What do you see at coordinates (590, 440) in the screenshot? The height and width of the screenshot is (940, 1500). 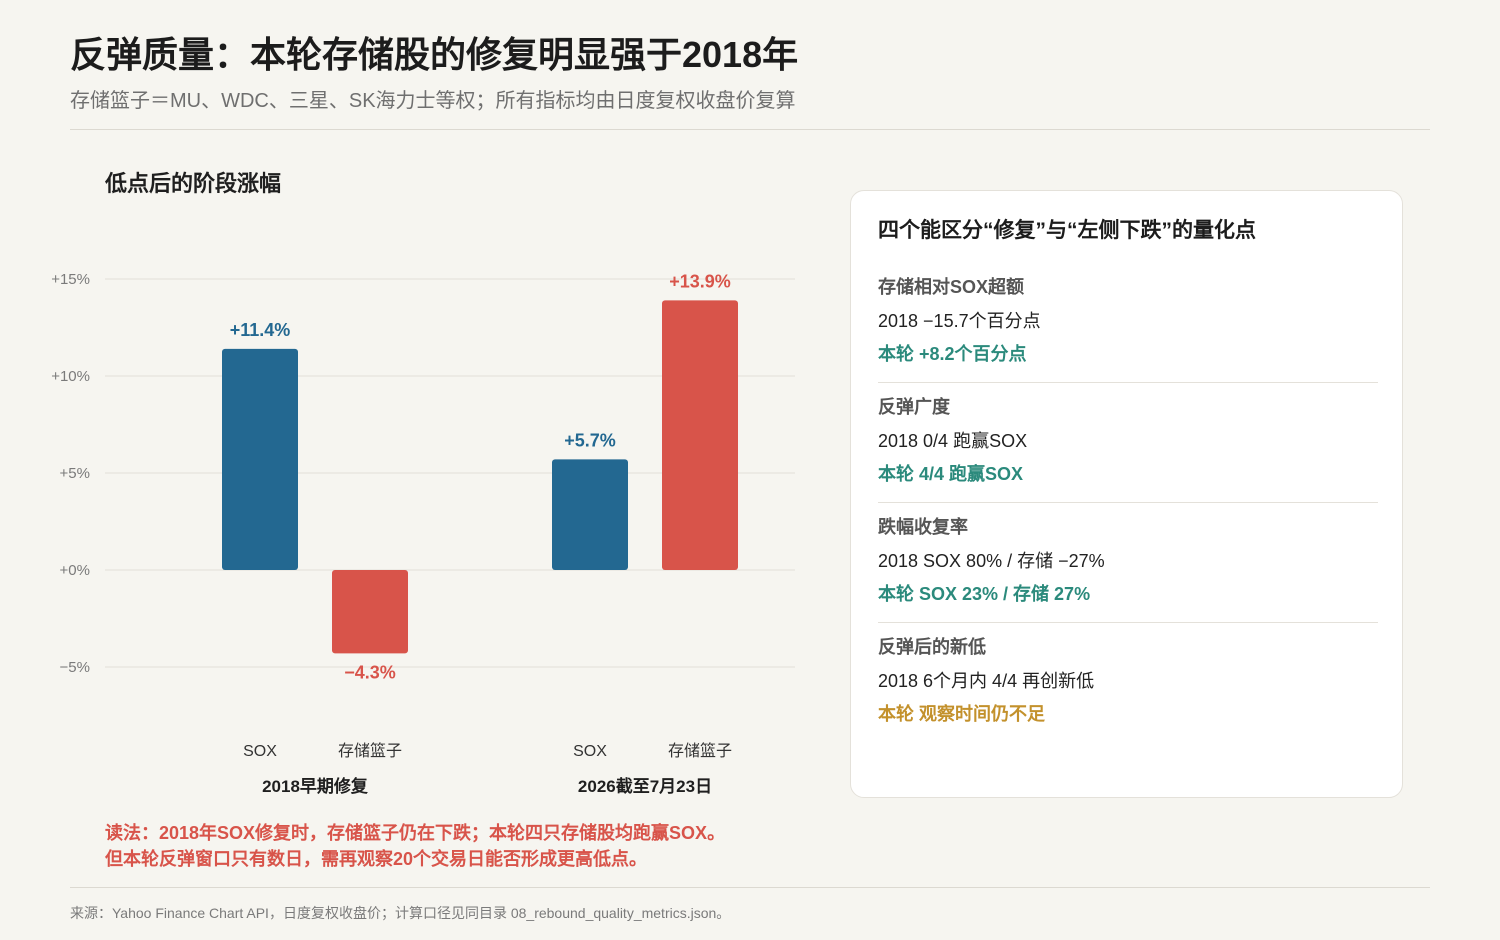 I see `bar-value-label: +5.7%` at bounding box center [590, 440].